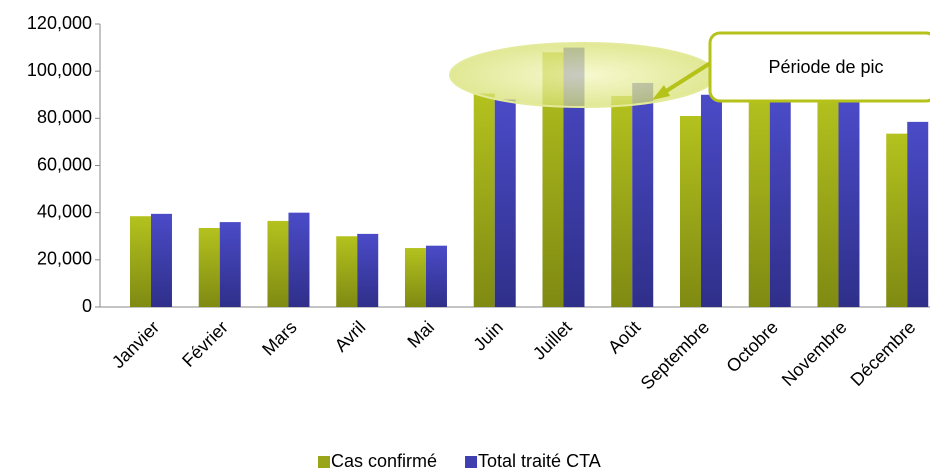 The image size is (930, 470). Describe the element at coordinates (64, 259) in the screenshot. I see `y-tick-label: 20,000` at that location.